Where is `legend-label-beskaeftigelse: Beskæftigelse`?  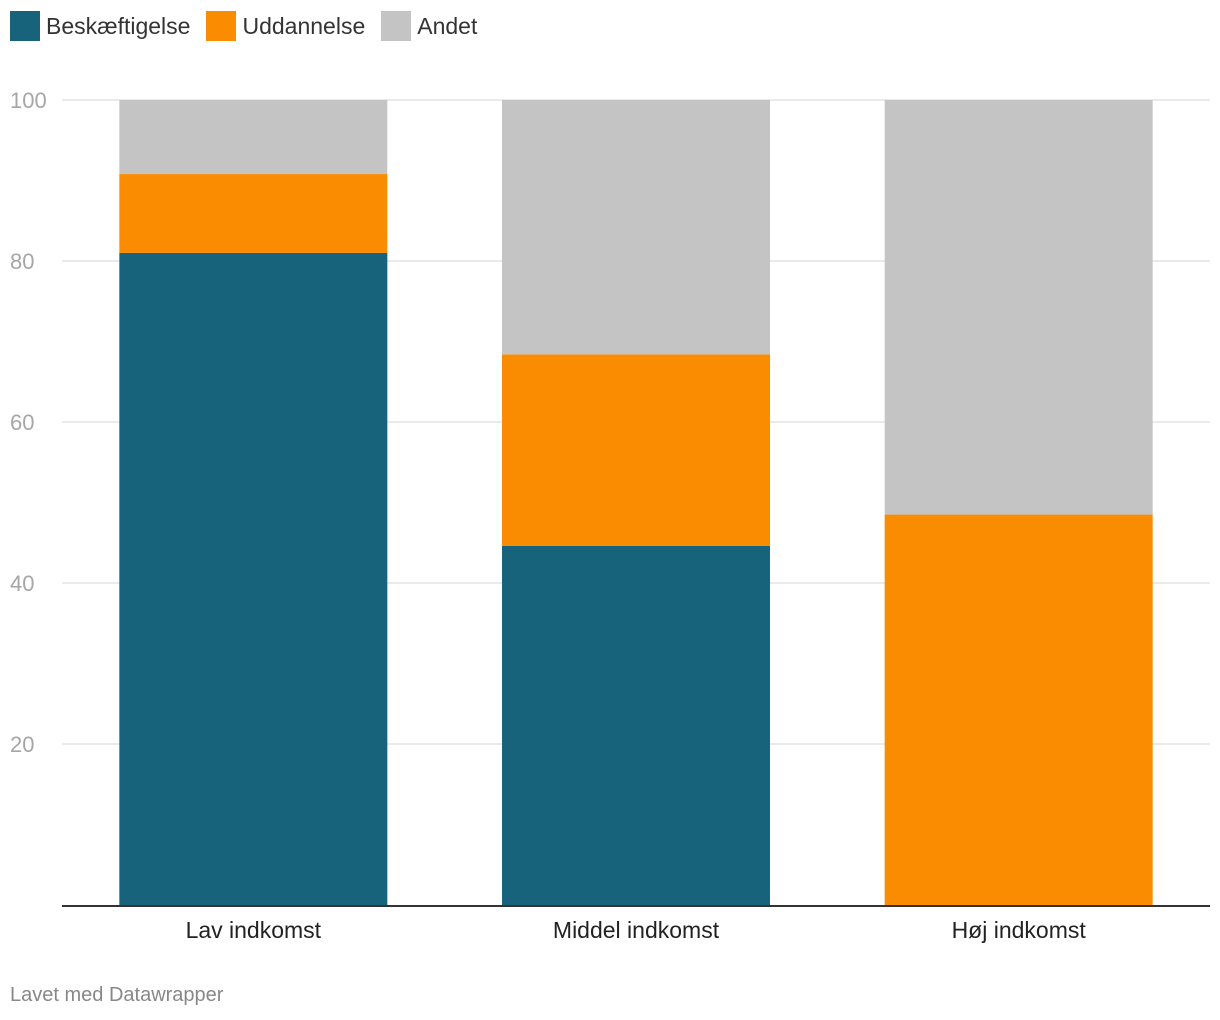 legend-label-beskaeftigelse: Beskæftigelse is located at coordinates (118, 25).